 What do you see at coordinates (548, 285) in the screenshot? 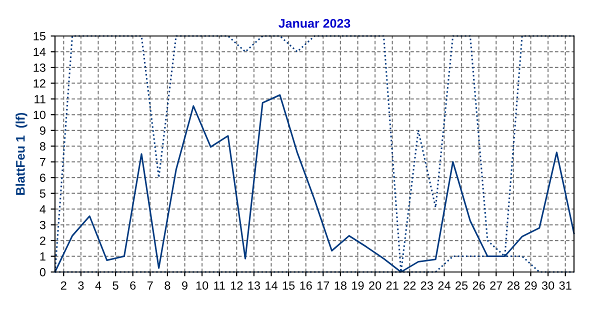
I see `x-tick-label: 30` at bounding box center [548, 285].